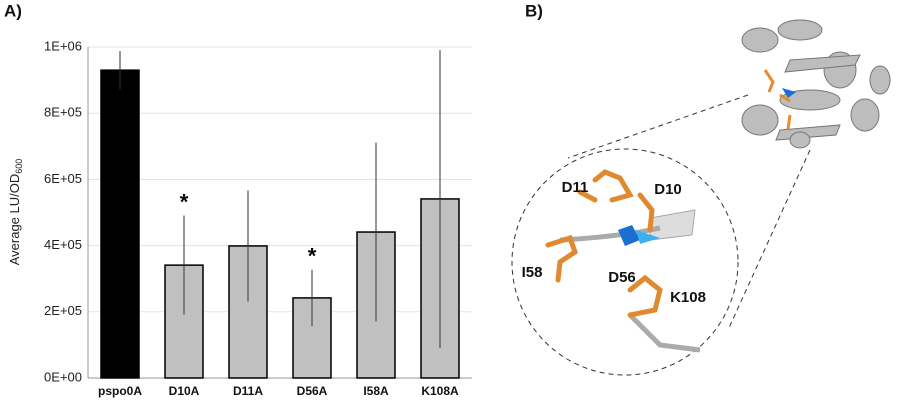 This screenshot has width=900, height=400. What do you see at coordinates (622, 277) in the screenshot?
I see `residue-label: D56` at bounding box center [622, 277].